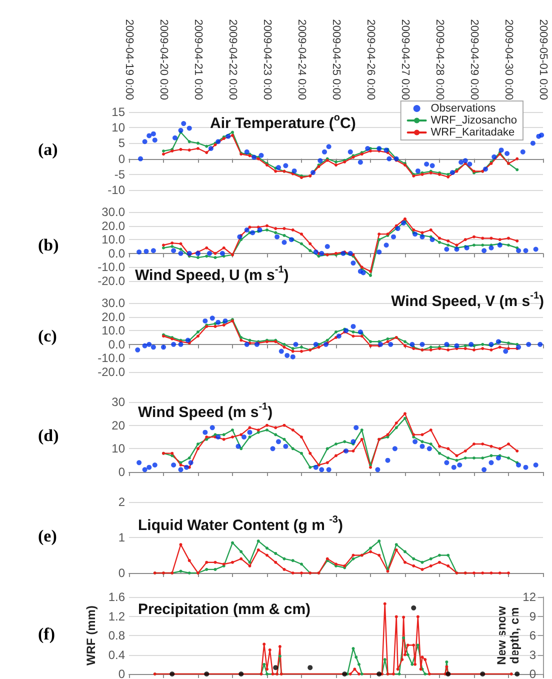 This screenshot has height=679, width=552. I want to click on y-tick-label: -10, so click(117, 190).